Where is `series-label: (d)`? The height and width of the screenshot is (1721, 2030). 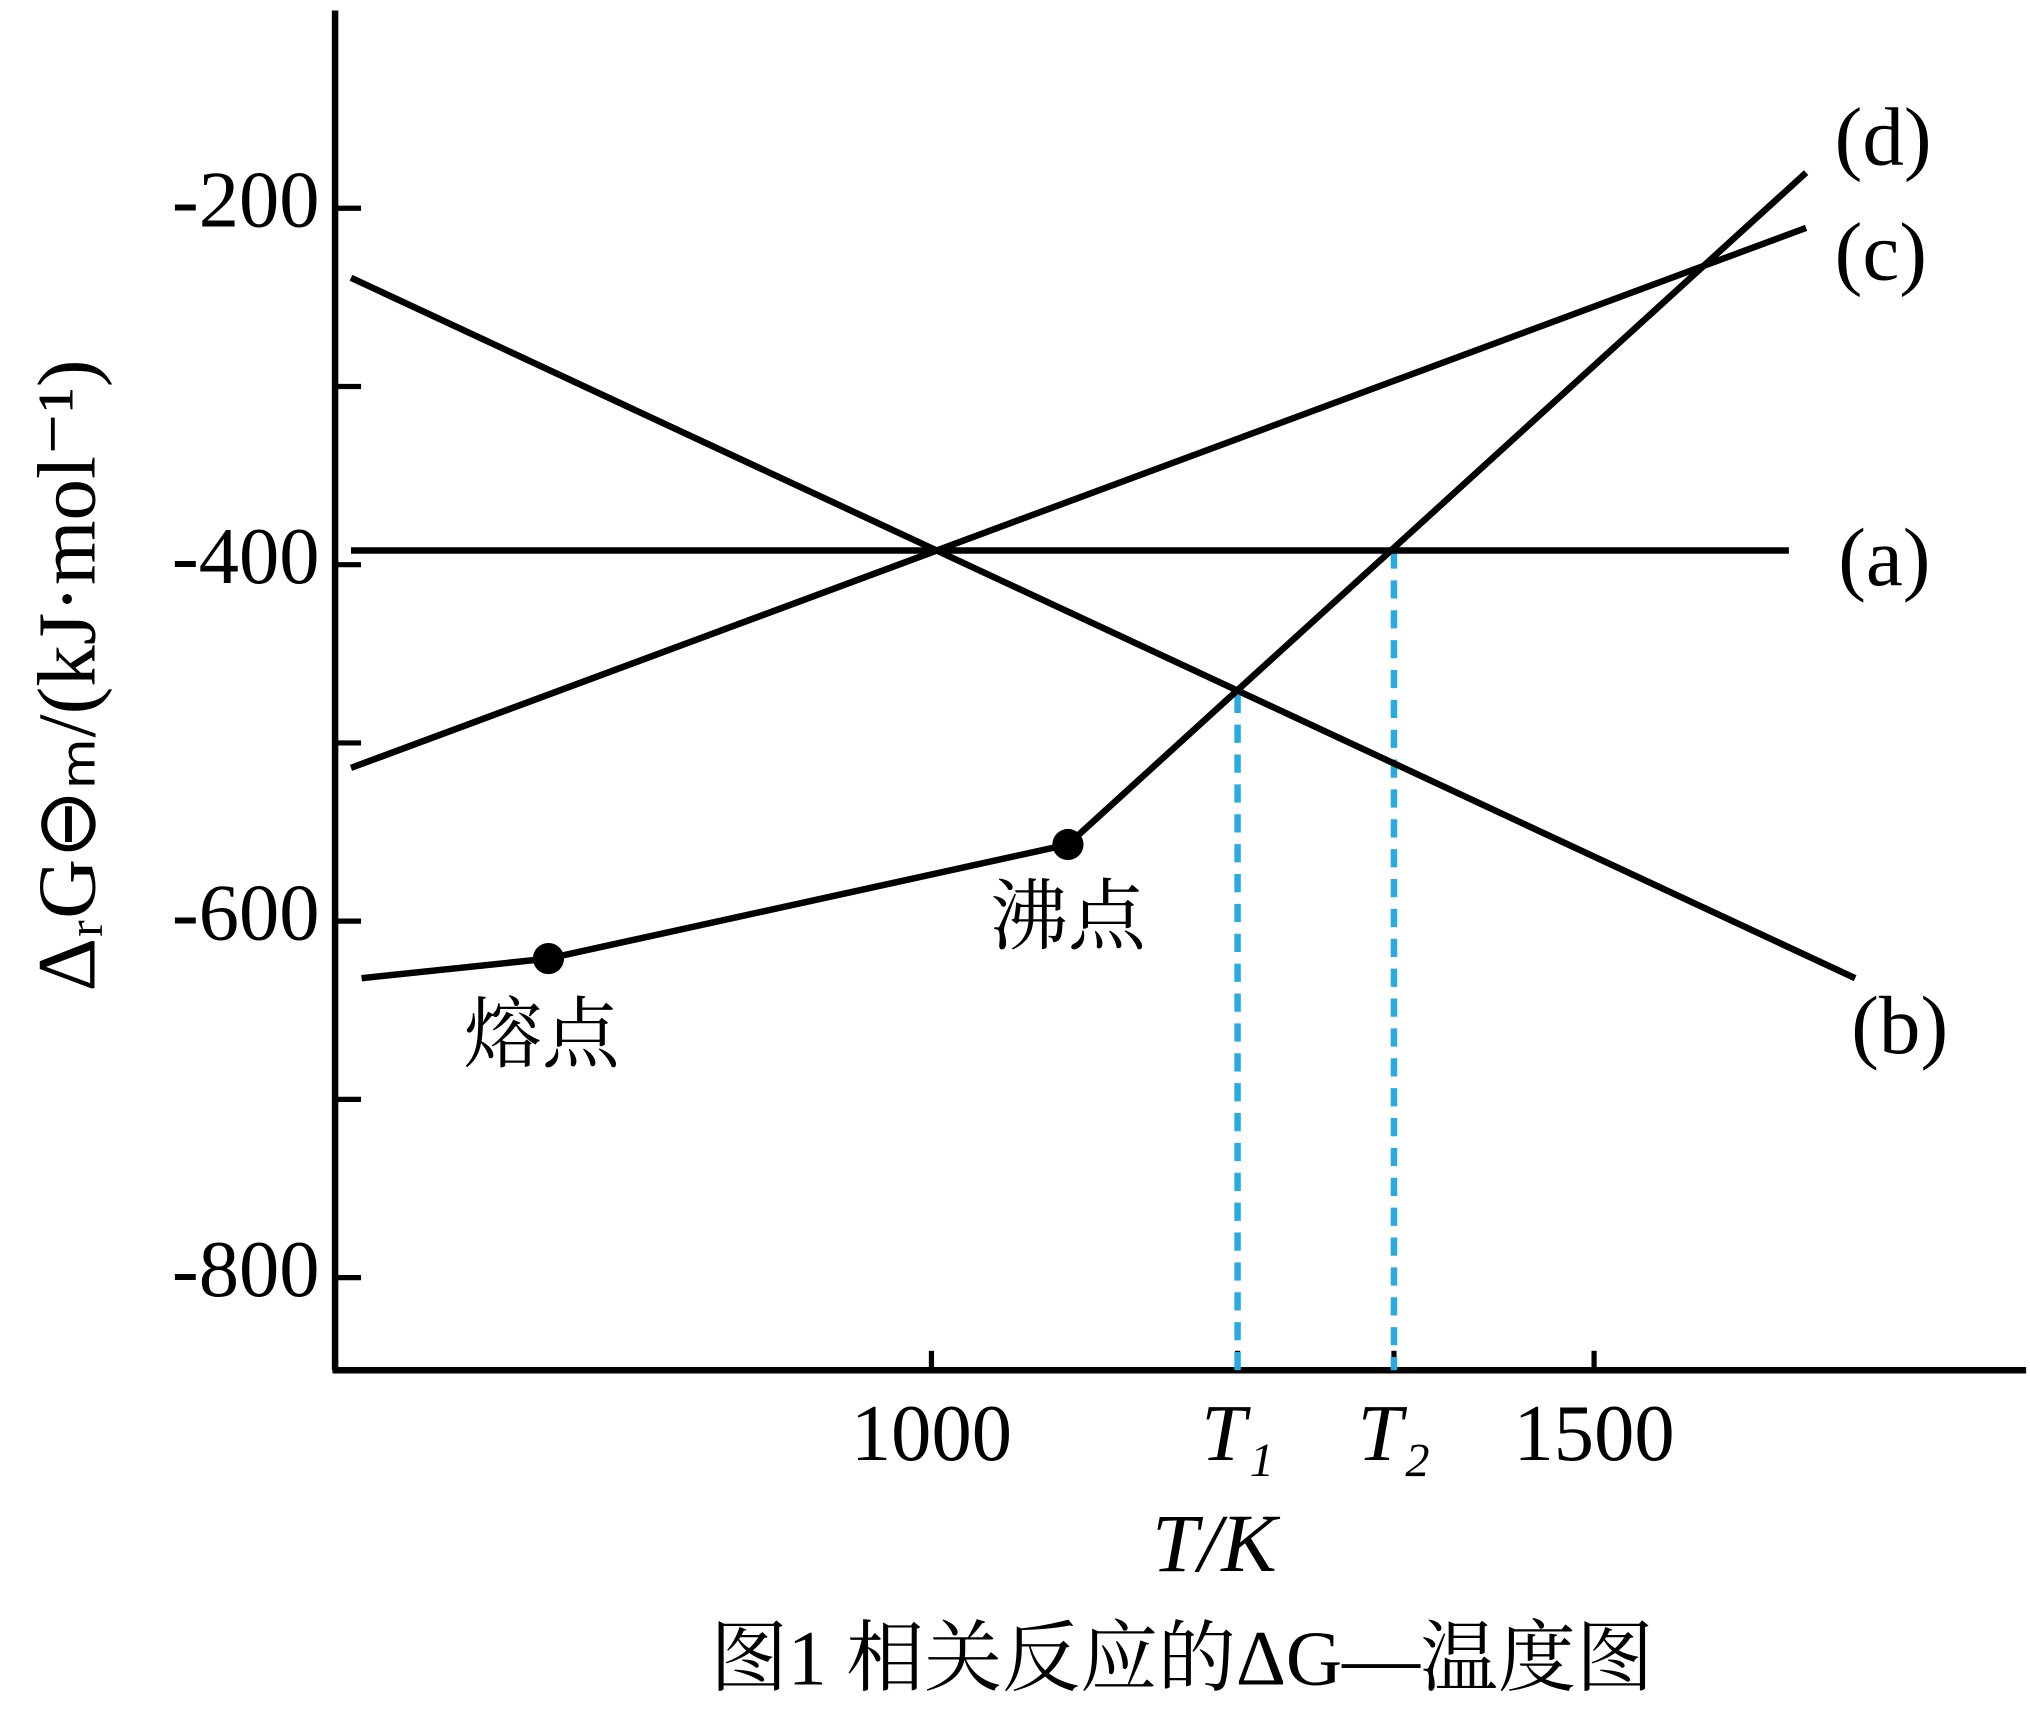
series-label: (d) is located at coordinates (1883, 136).